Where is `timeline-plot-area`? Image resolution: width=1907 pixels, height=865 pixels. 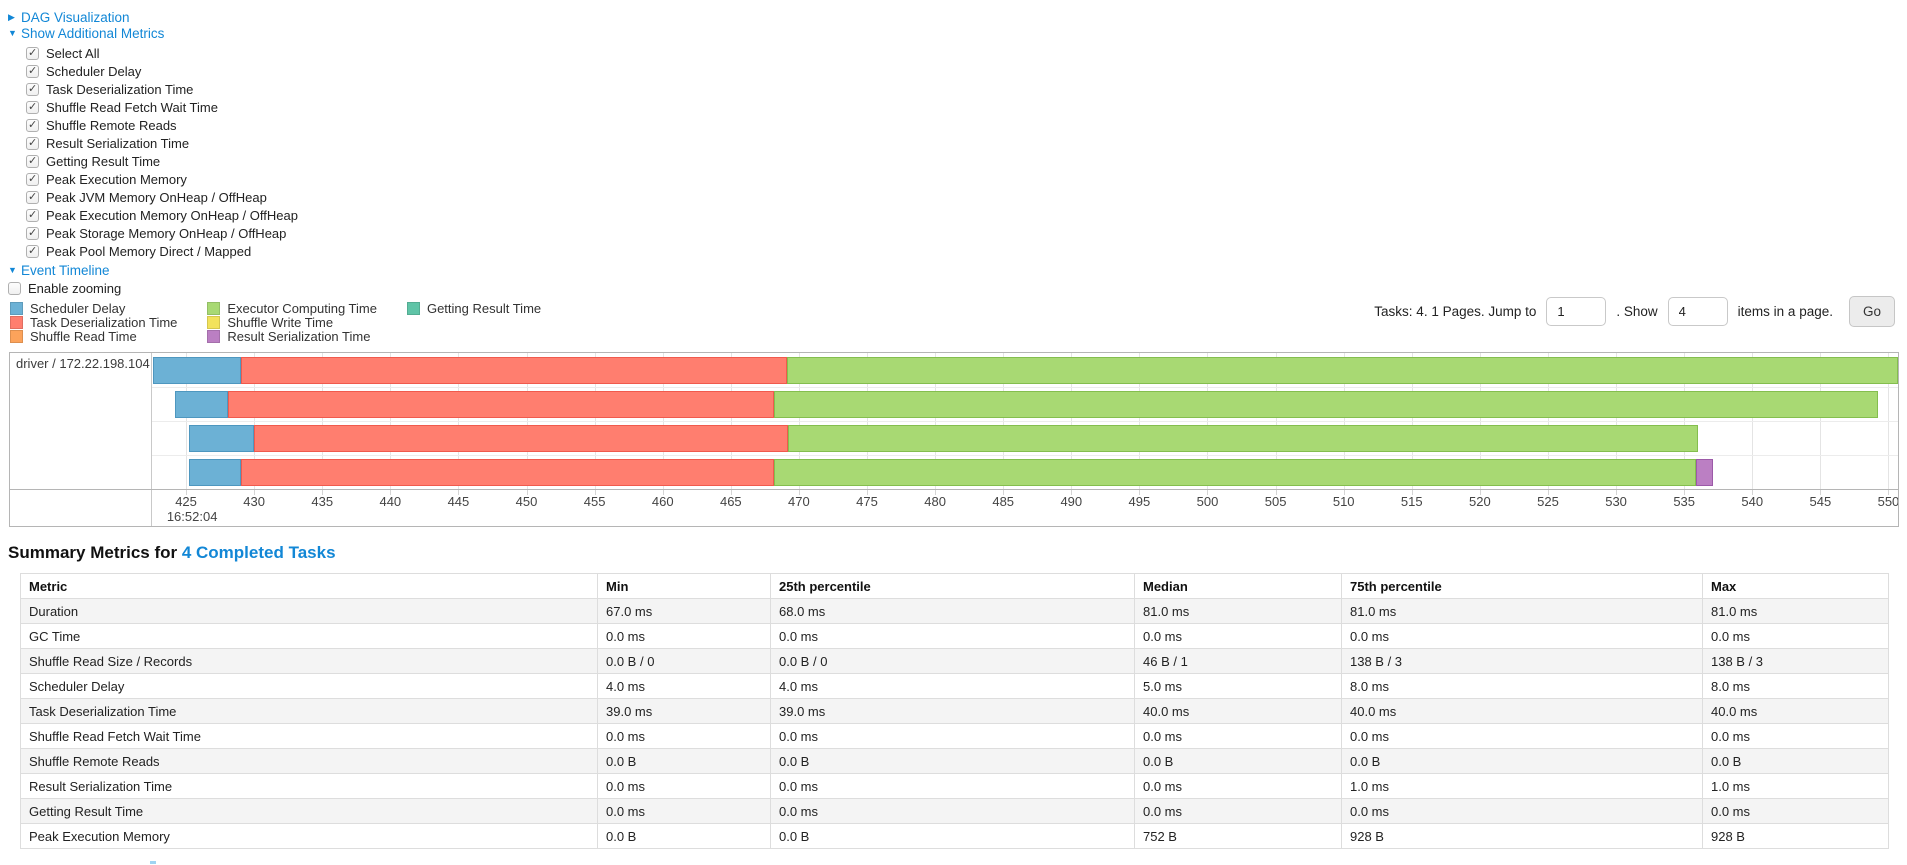 timeline-plot-area is located at coordinates (1025, 421).